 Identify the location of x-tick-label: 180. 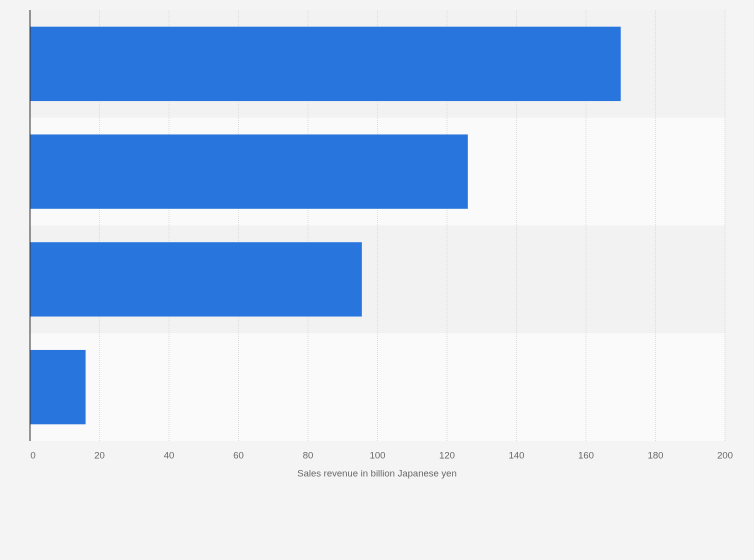
(656, 456).